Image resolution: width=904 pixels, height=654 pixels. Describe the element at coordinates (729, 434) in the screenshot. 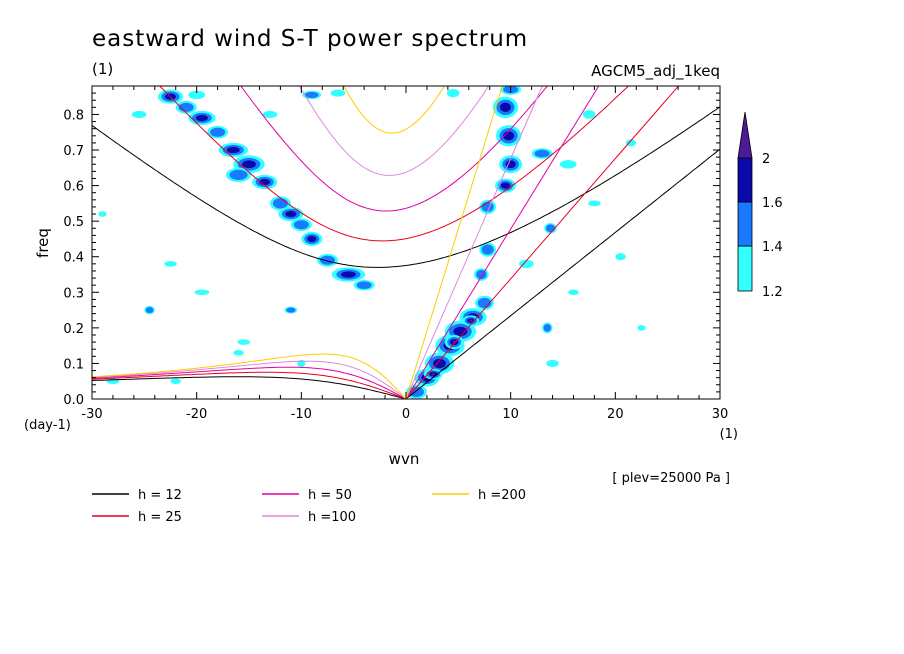

I see `x-axis-unit: (1)` at that location.